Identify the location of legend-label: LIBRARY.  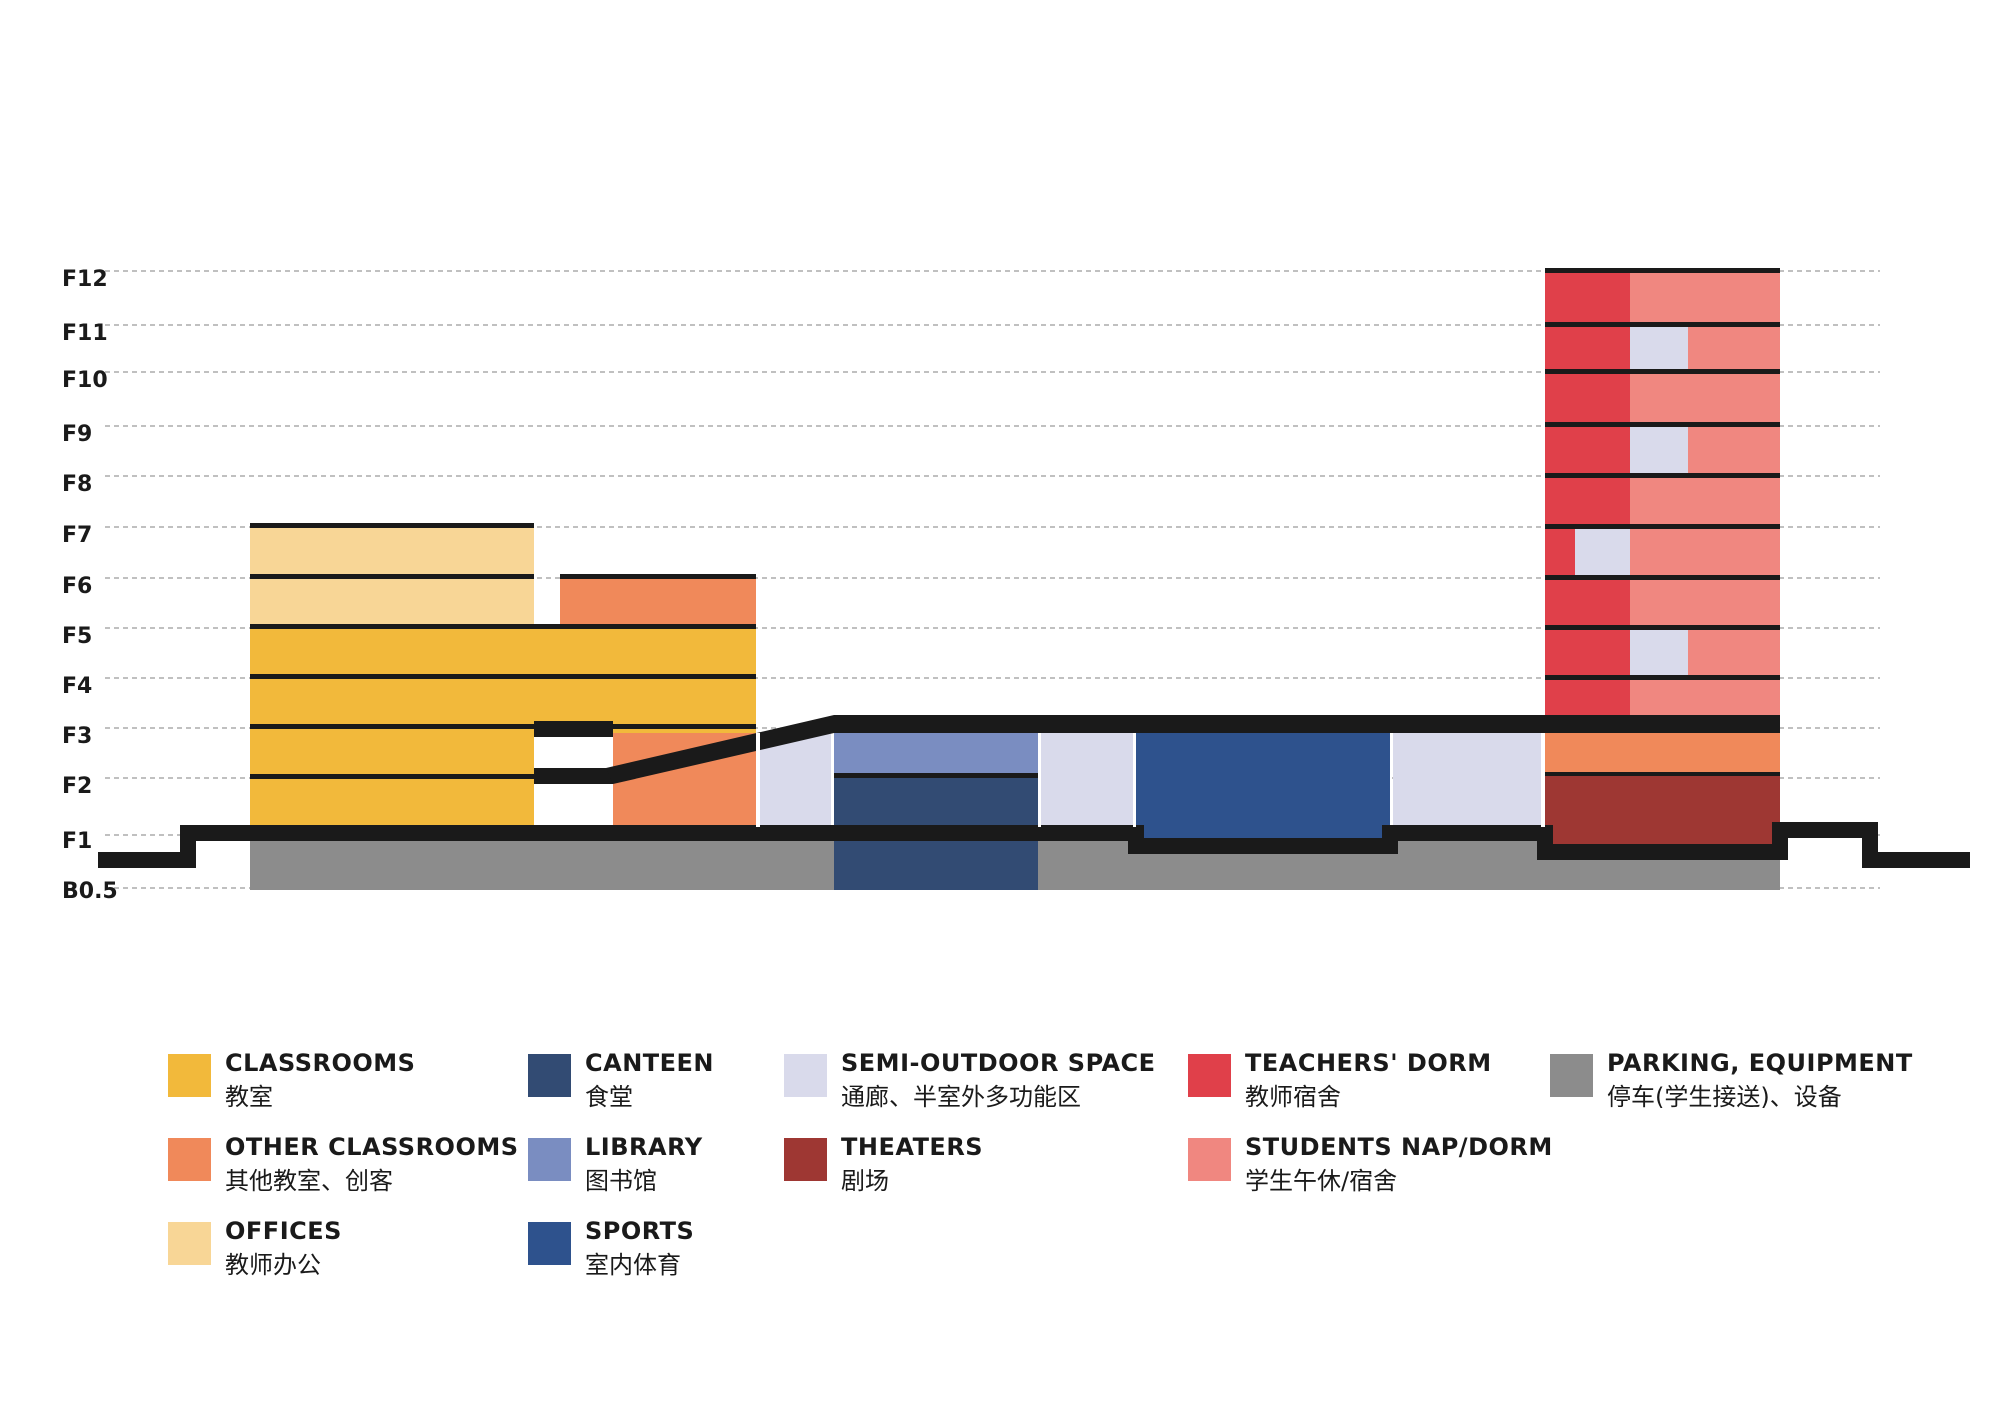
(644, 1147).